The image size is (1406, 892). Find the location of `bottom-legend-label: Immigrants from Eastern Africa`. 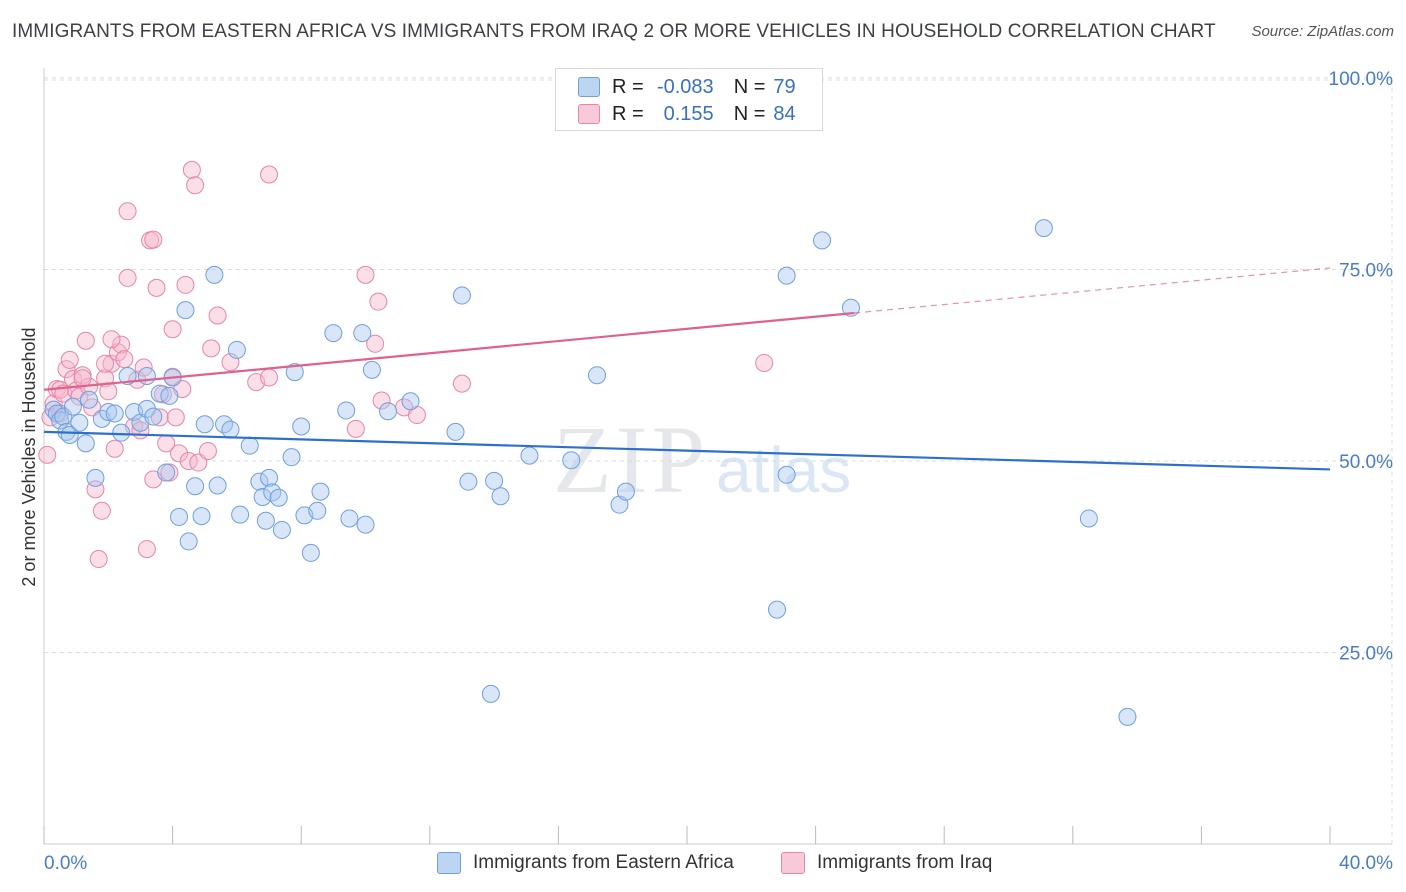

bottom-legend-label: Immigrants from Eastern Africa is located at coordinates (603, 862).